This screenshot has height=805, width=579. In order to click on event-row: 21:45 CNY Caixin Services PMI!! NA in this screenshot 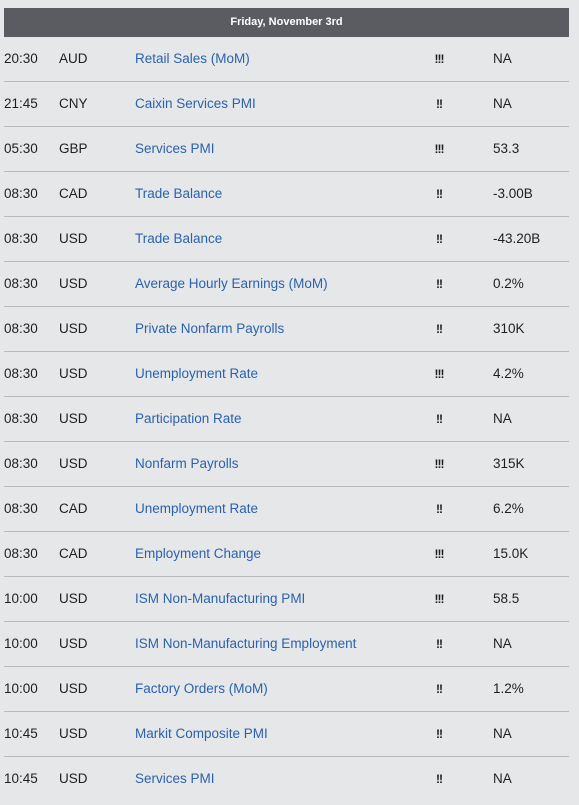, I will do `click(286, 104)`.